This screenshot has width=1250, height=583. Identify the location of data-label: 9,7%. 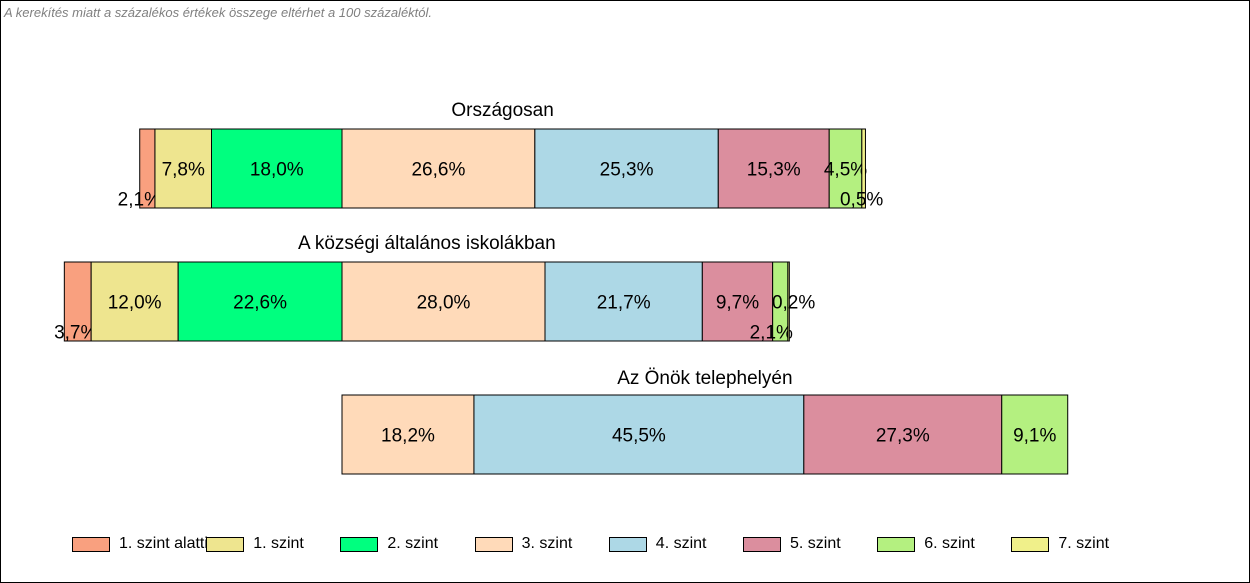
(737, 303).